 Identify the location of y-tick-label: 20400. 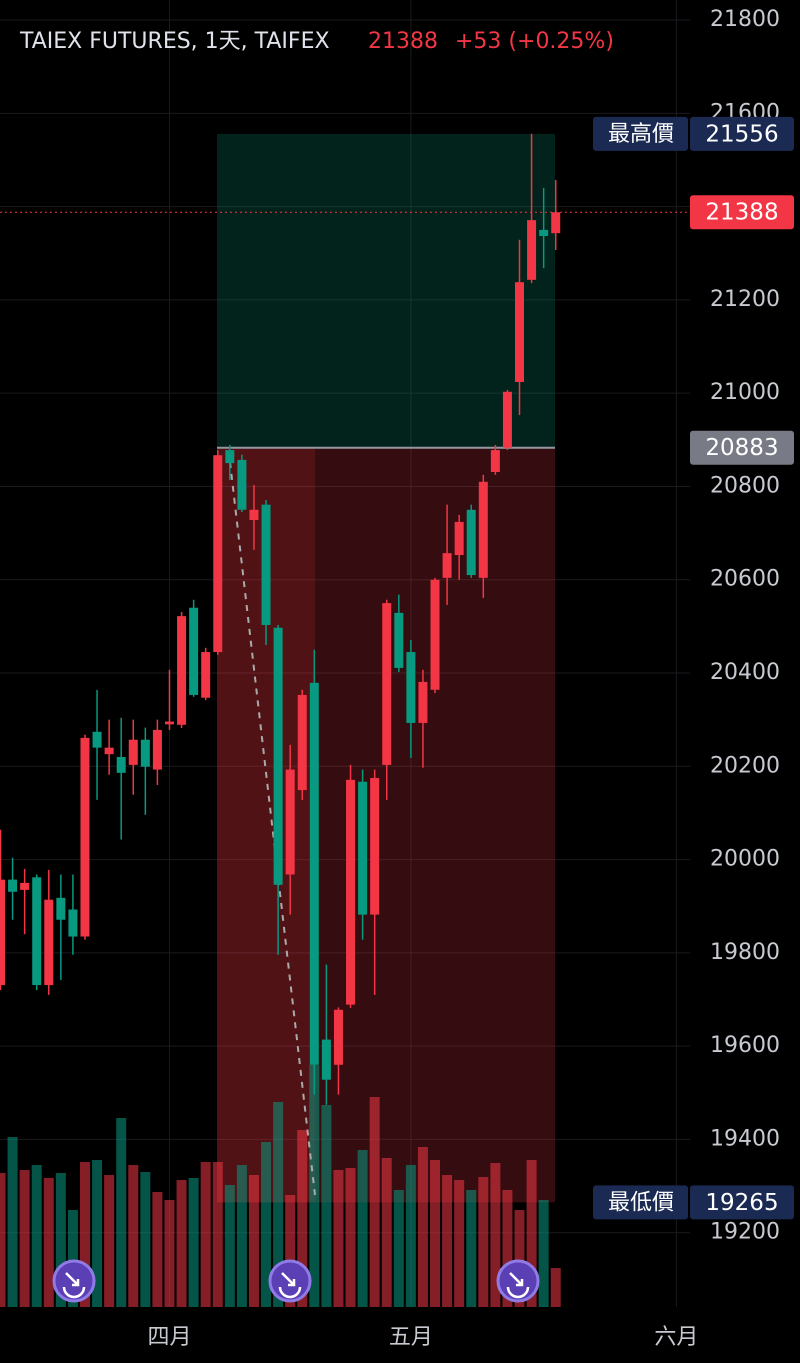
(745, 672).